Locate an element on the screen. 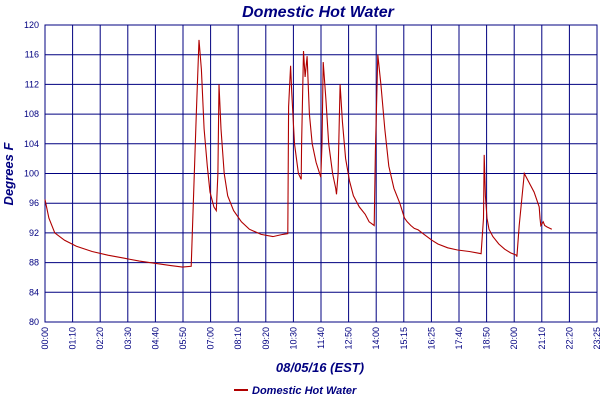  x-tick-label: 18:50 is located at coordinates (487, 338).